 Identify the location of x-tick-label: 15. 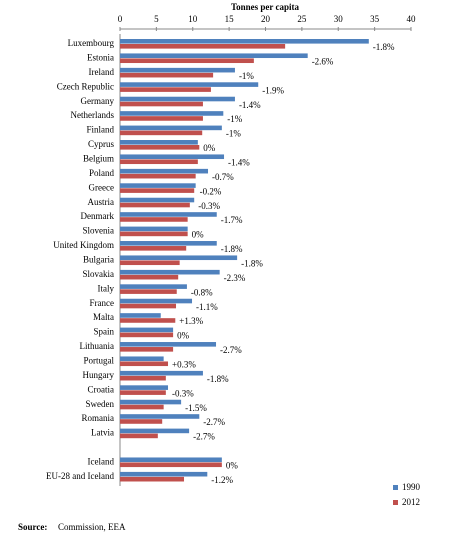
(230, 19).